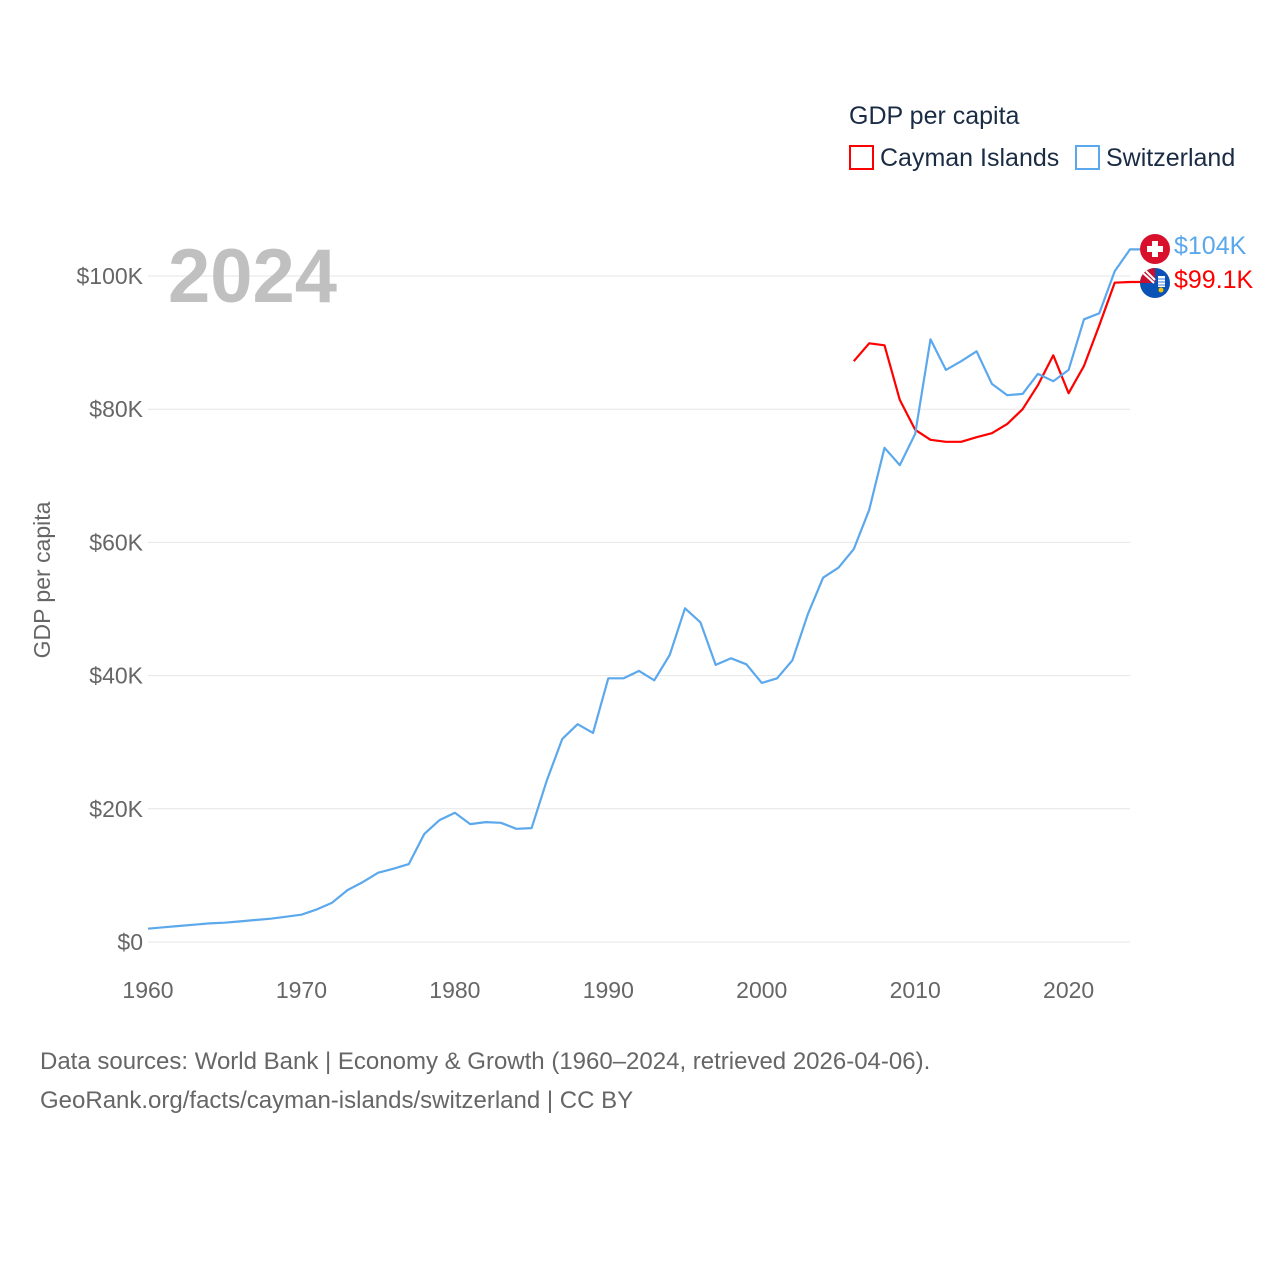  I want to click on legend-swatch-cayman-islands, so click(861, 157).